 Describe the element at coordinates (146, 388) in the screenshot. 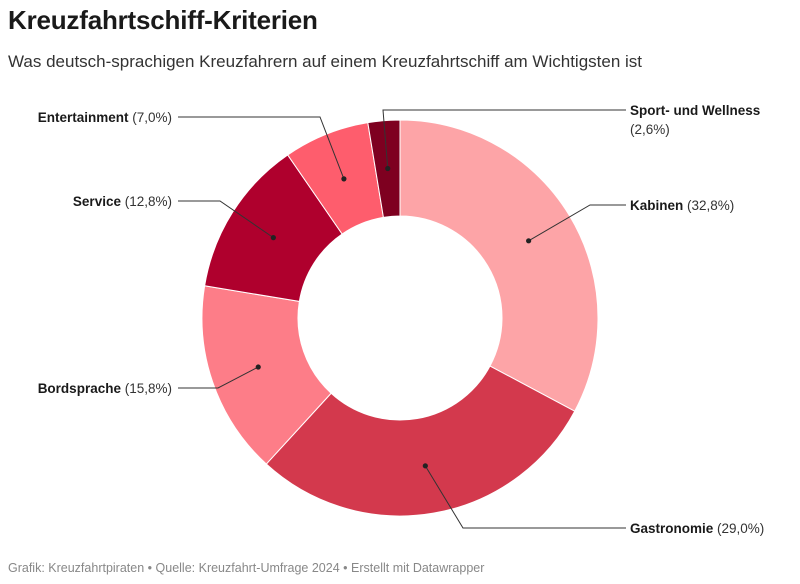

I see `slice-label-value: (15,8%)` at that location.